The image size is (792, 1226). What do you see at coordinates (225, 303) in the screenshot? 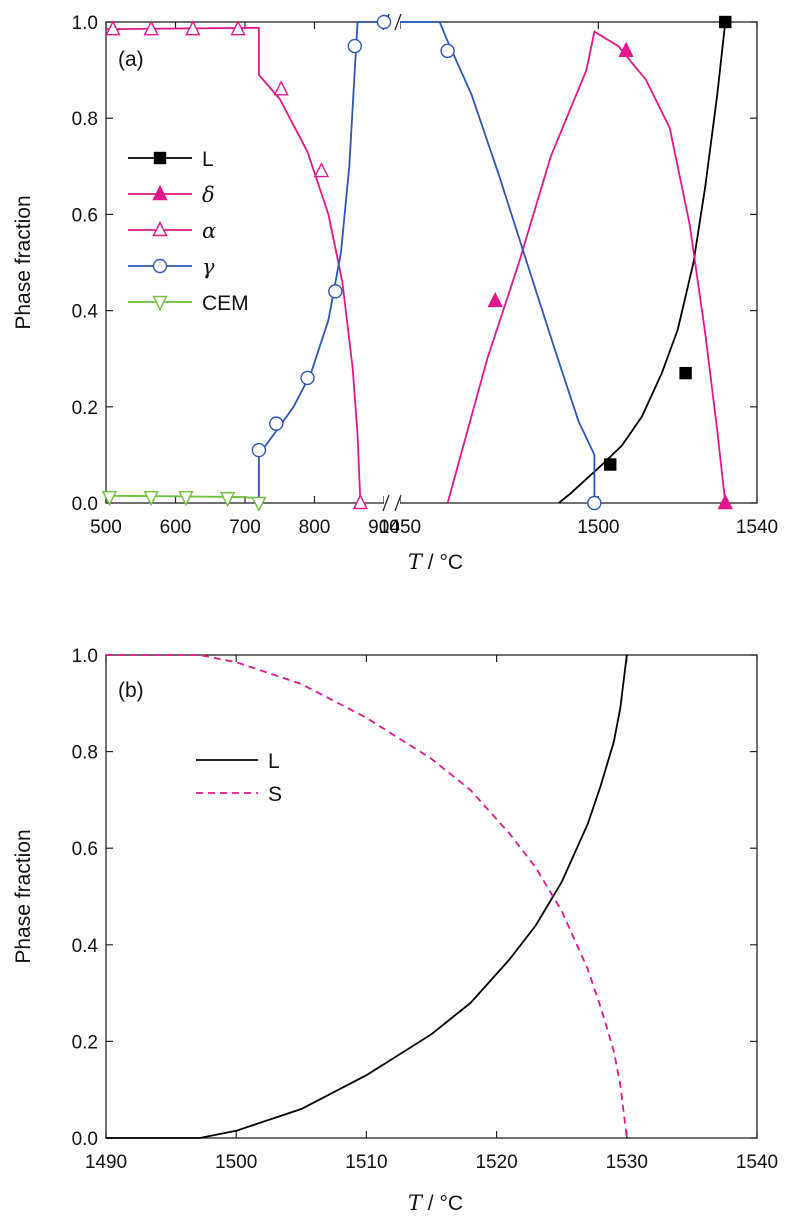
I see `legend-label-4: CEM` at bounding box center [225, 303].